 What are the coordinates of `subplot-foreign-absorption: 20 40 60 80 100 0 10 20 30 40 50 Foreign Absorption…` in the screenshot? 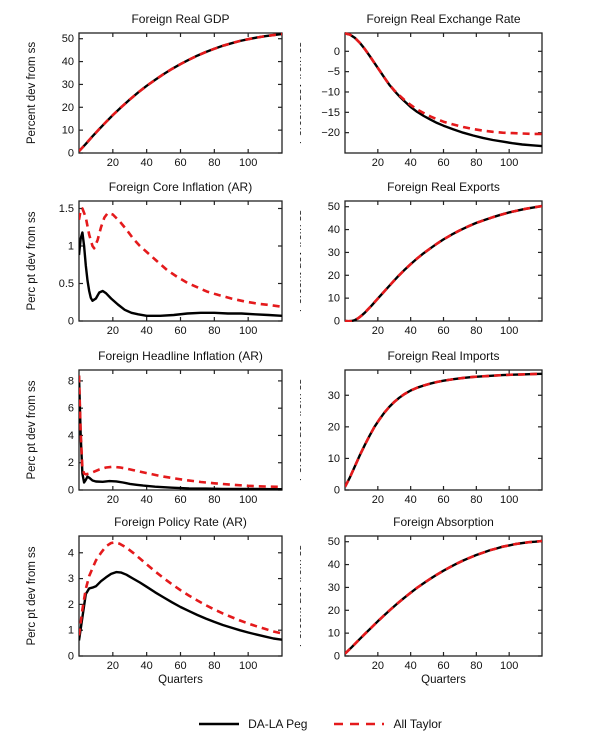 It's located at (450, 602).